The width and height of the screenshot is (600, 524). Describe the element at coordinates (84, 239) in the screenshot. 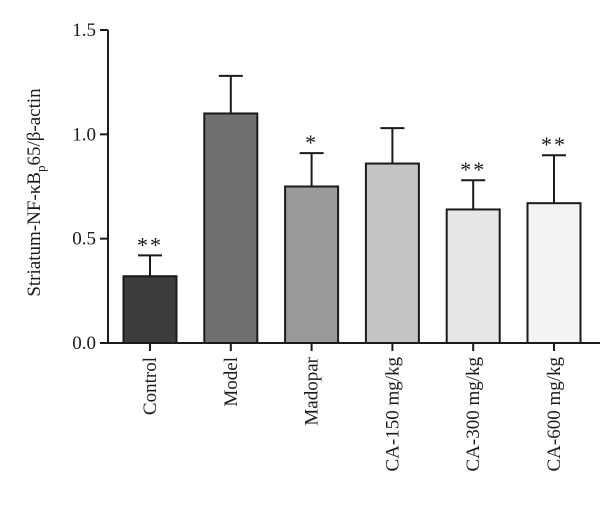

I see `y-tick-label: 0.5` at that location.